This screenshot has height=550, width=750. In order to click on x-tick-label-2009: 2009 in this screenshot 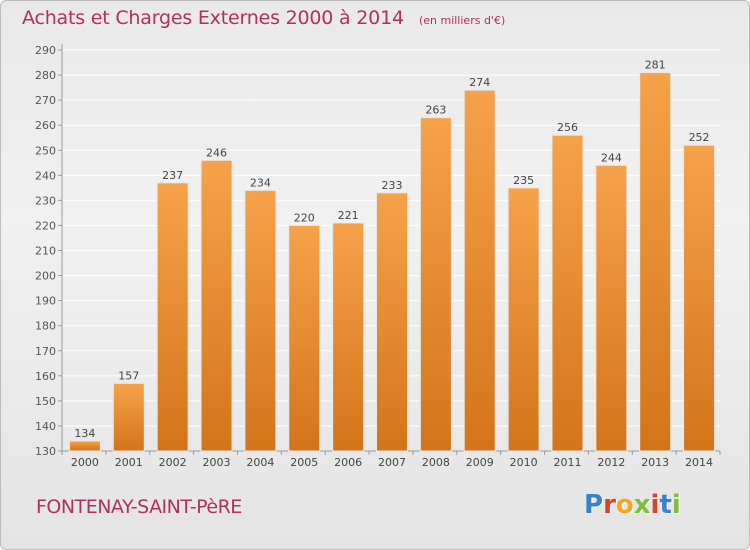, I will do `click(480, 462)`.